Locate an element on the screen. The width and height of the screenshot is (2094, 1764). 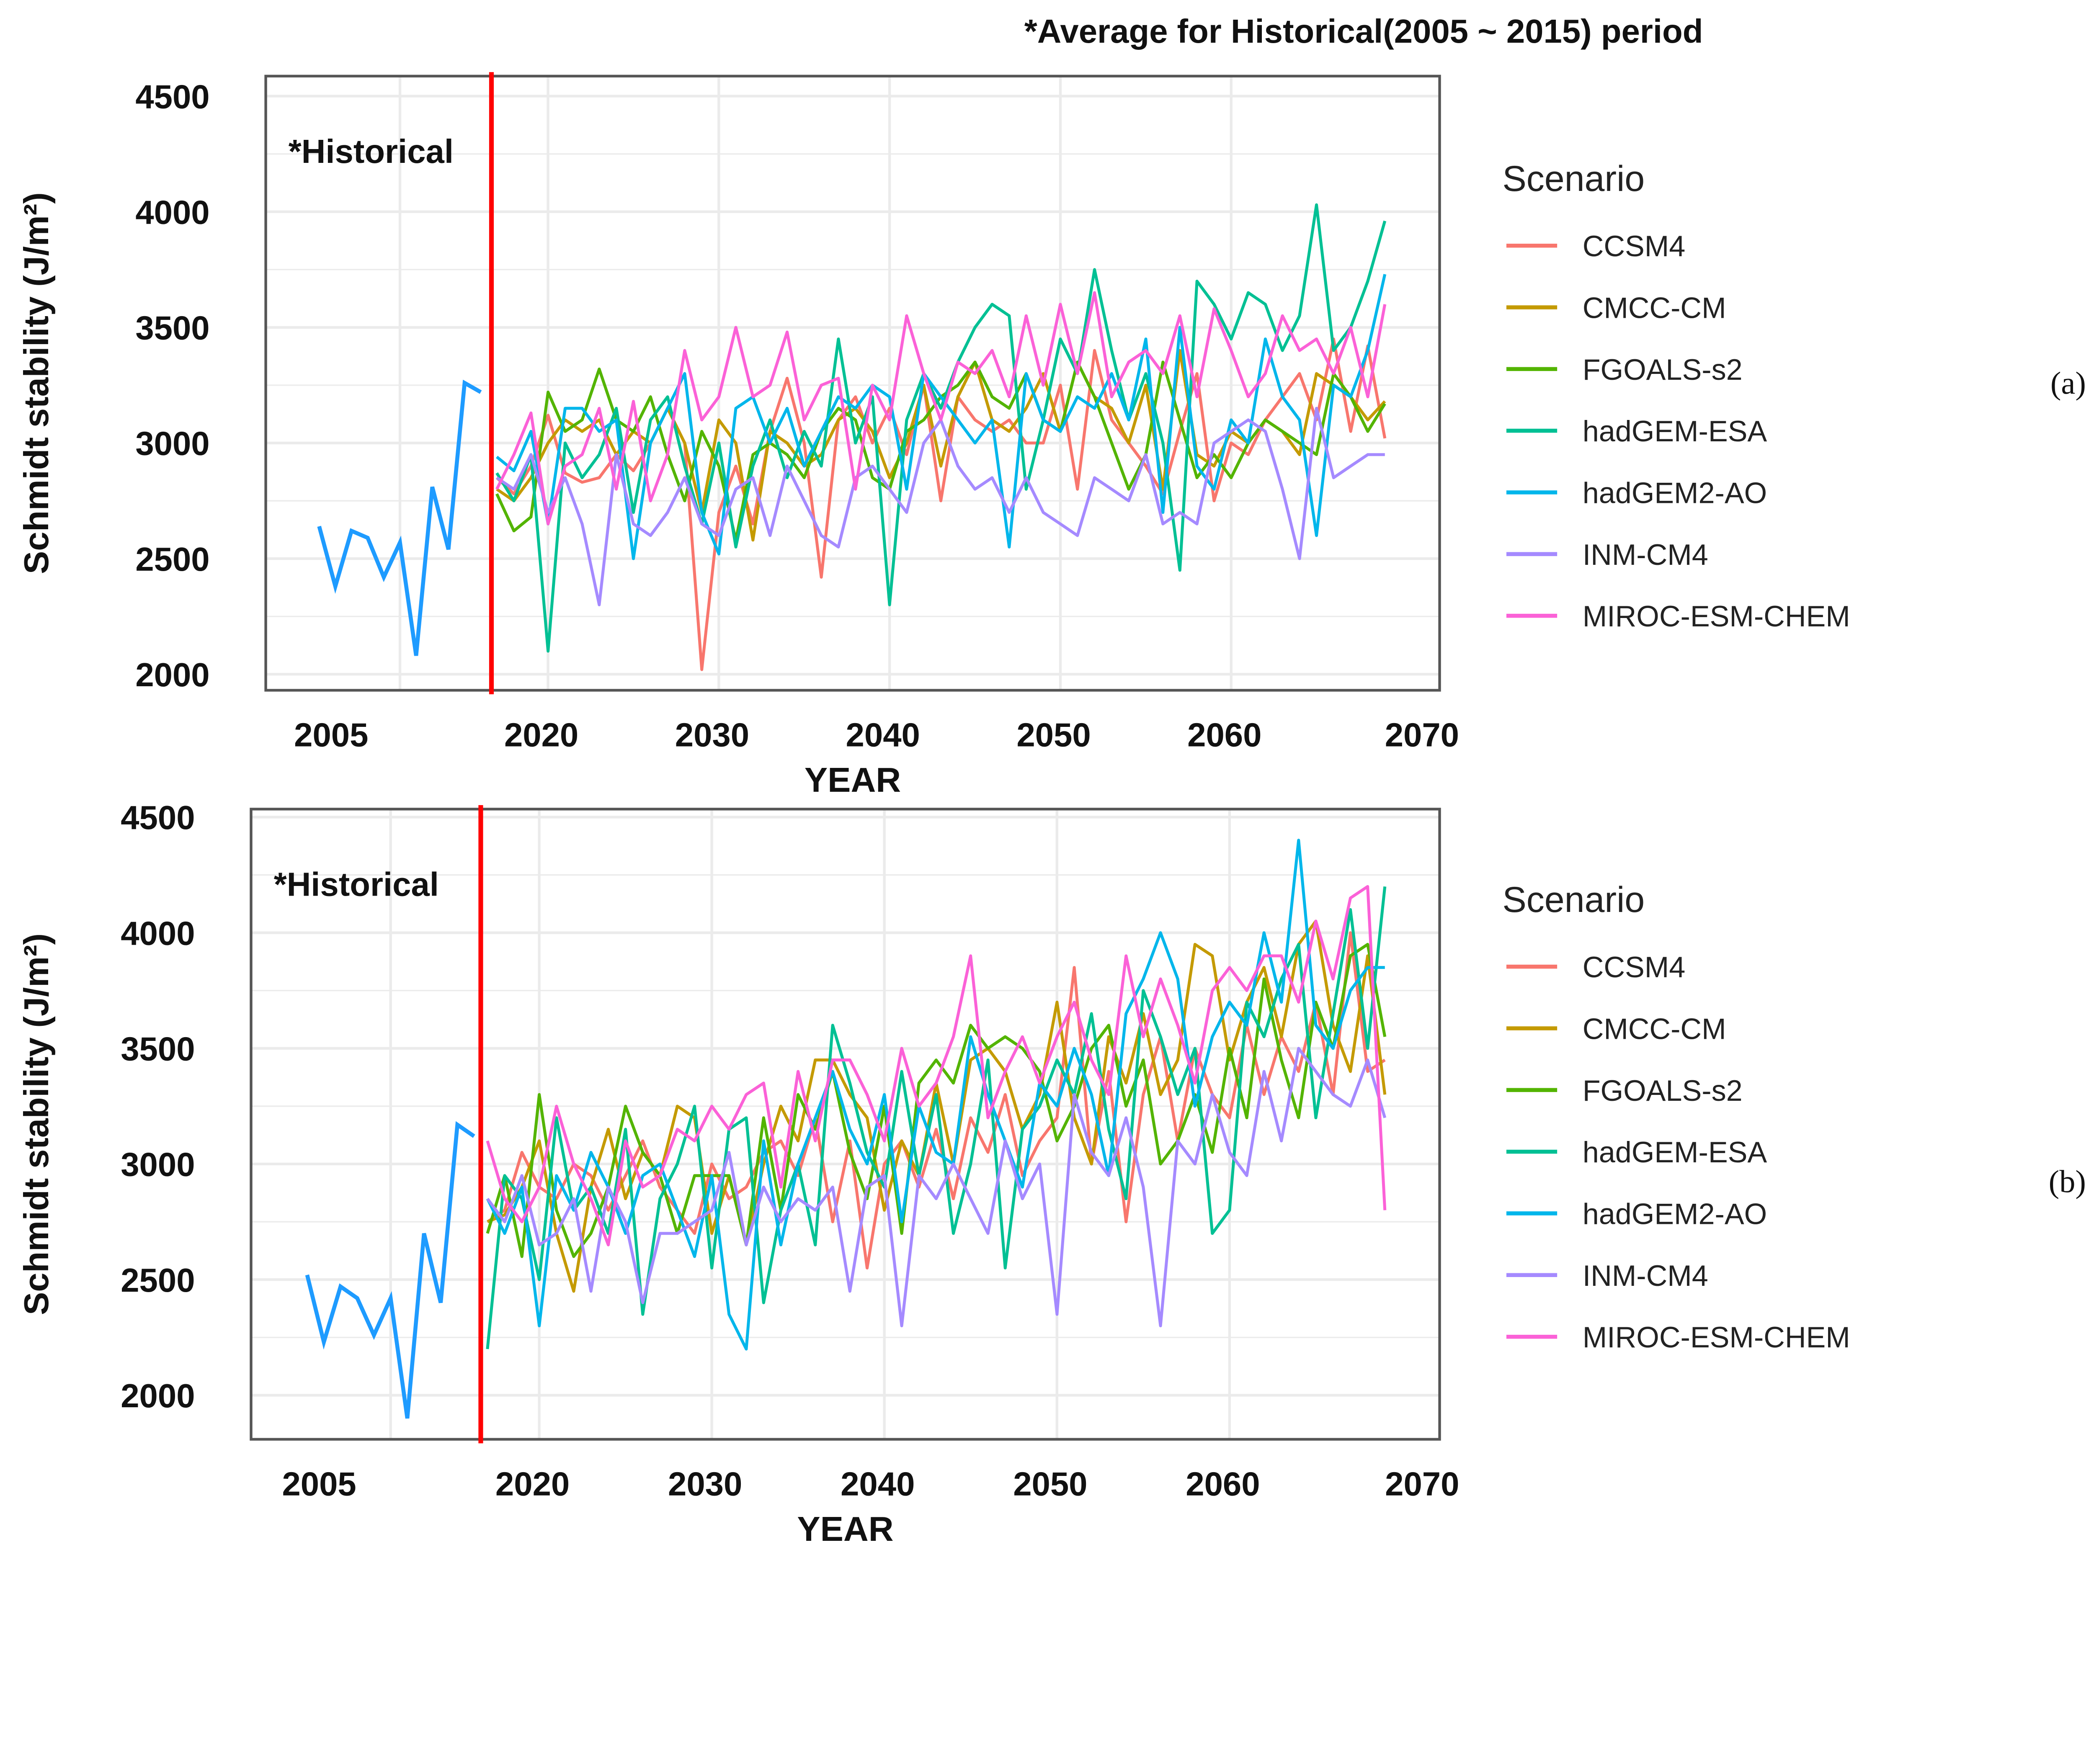
series-line-fgoals-s2 is located at coordinates (936, 1100).